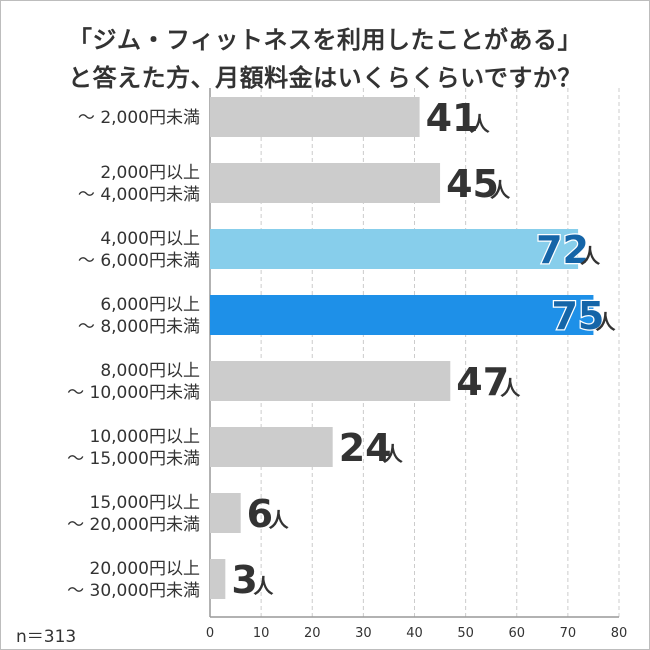 The width and height of the screenshot is (650, 650). What do you see at coordinates (133, 591) in the screenshot?
I see `category-label: 〜 30,000円未満` at bounding box center [133, 591].